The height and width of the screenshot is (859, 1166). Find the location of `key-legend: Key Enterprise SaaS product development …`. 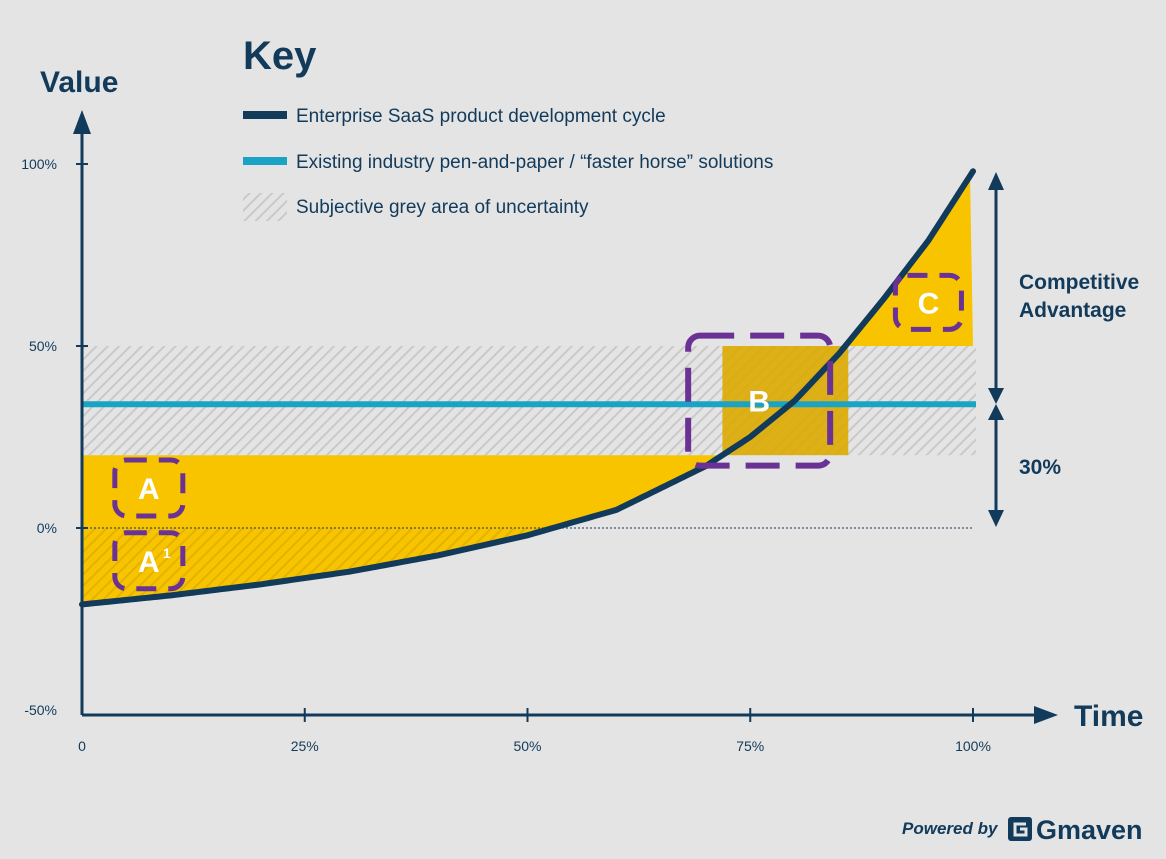

key-legend: Key Enterprise SaaS product development … is located at coordinates (508, 127).